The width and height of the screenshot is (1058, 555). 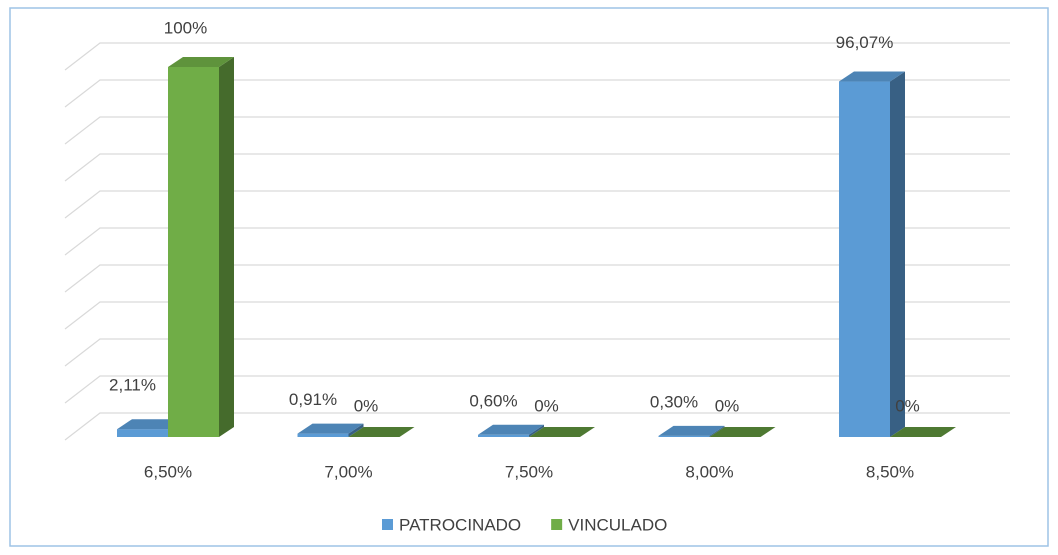 I want to click on x-tick-label: 6,50%, so click(x=168, y=471).